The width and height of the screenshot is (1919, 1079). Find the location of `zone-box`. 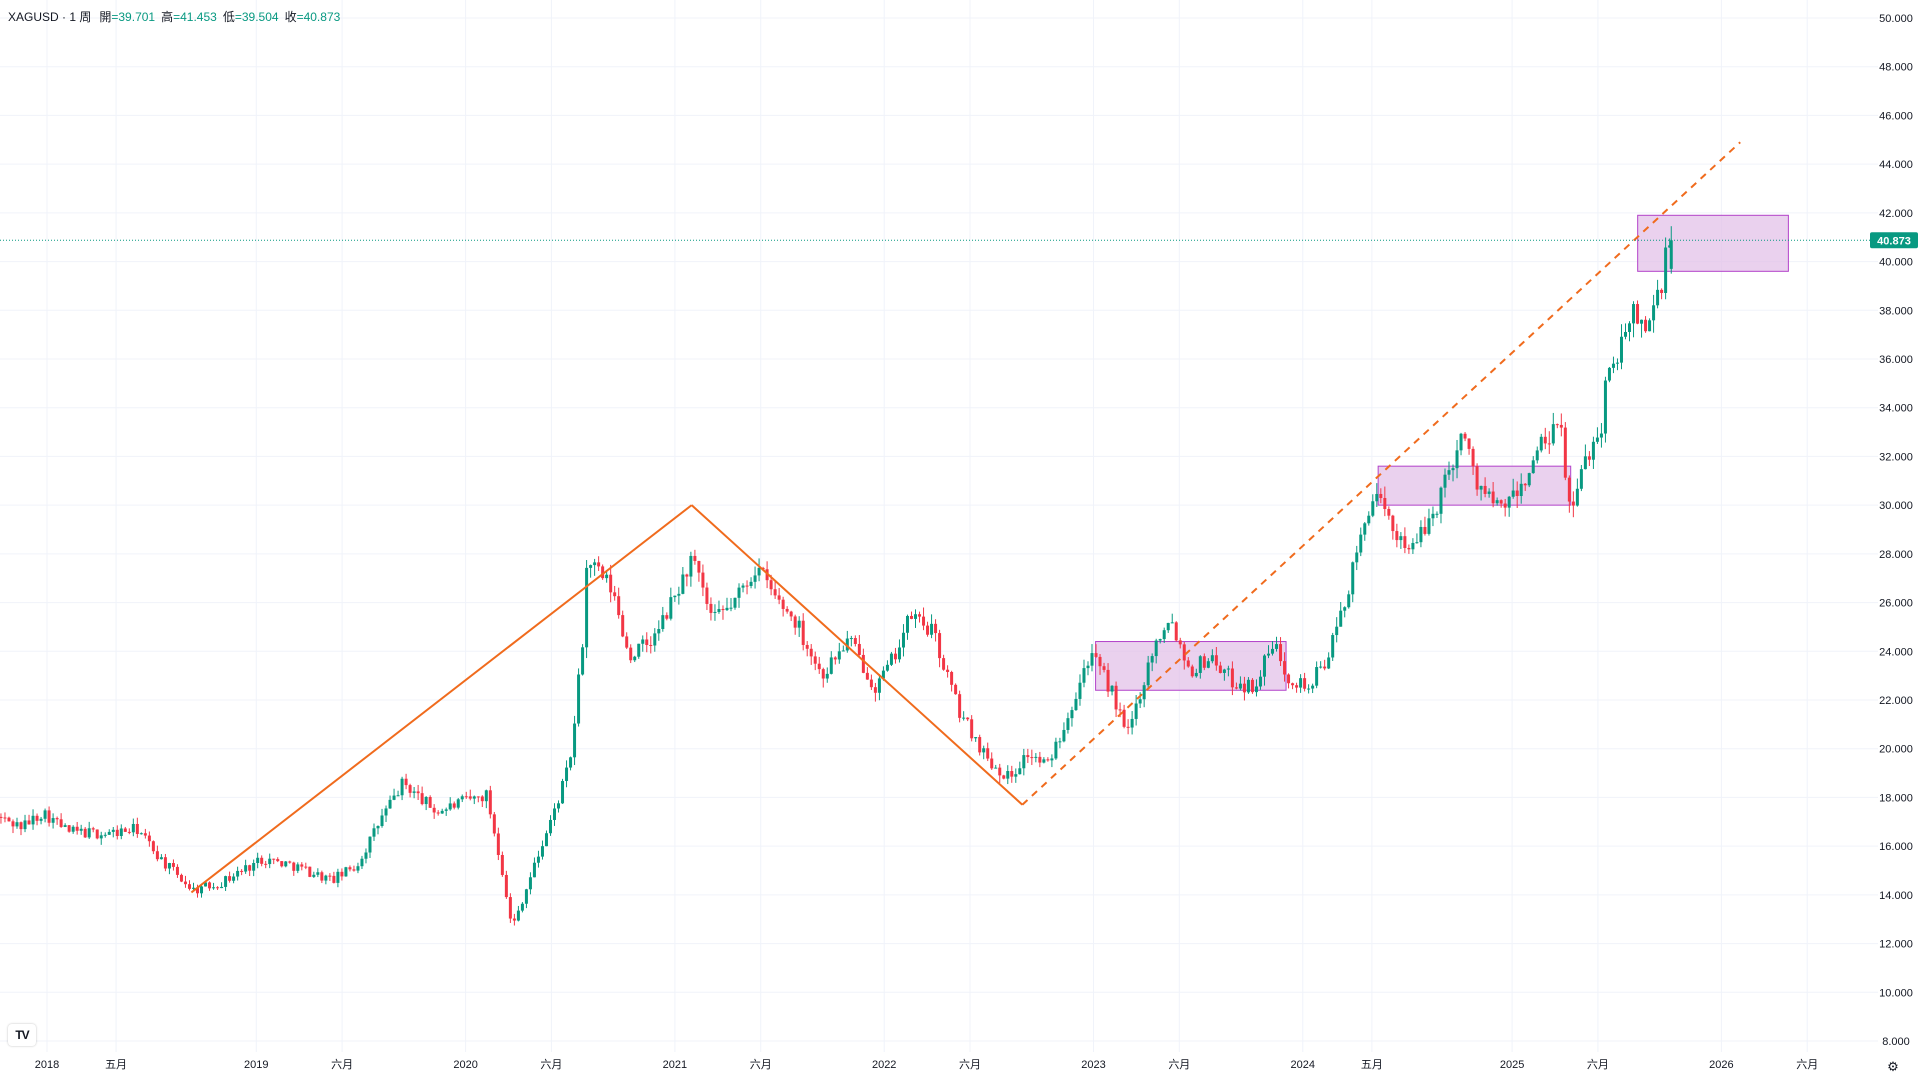

zone-box is located at coordinates (1474, 485).